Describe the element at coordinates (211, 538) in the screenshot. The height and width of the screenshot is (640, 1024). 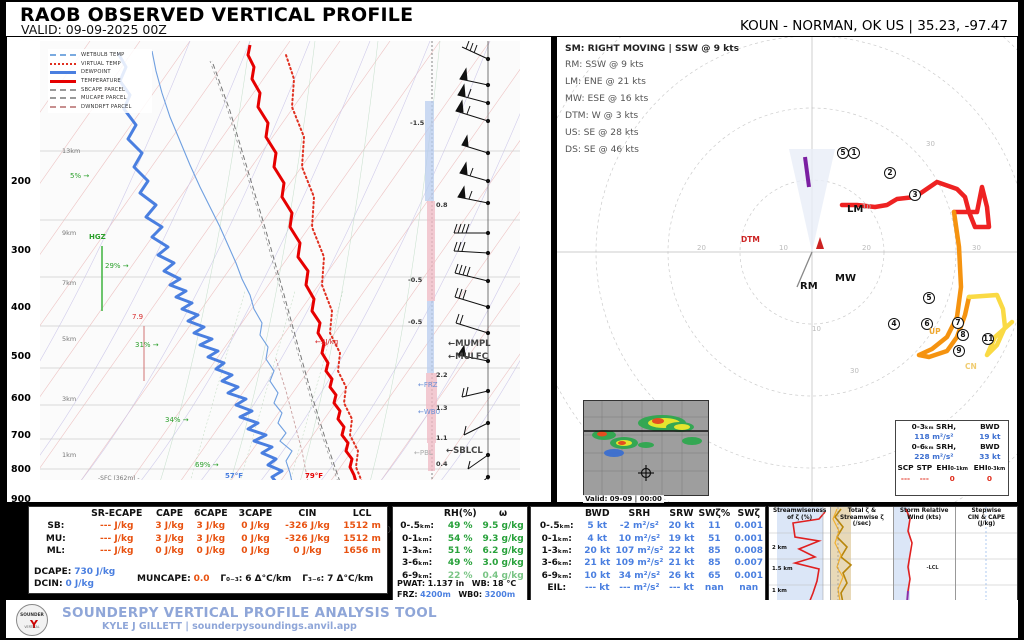
I see `mu-6cape: 3 J/kg` at that location.